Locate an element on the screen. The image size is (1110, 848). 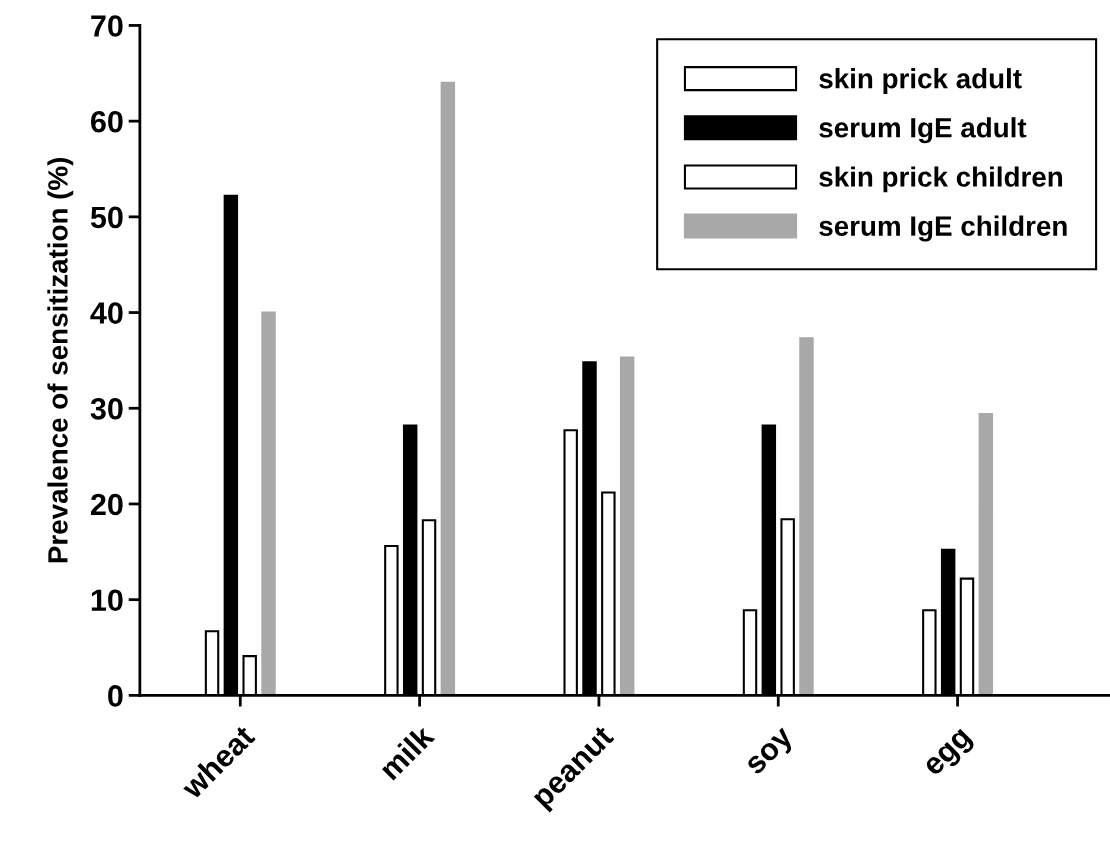
y-tick-label: 60 is located at coordinates (107, 121).